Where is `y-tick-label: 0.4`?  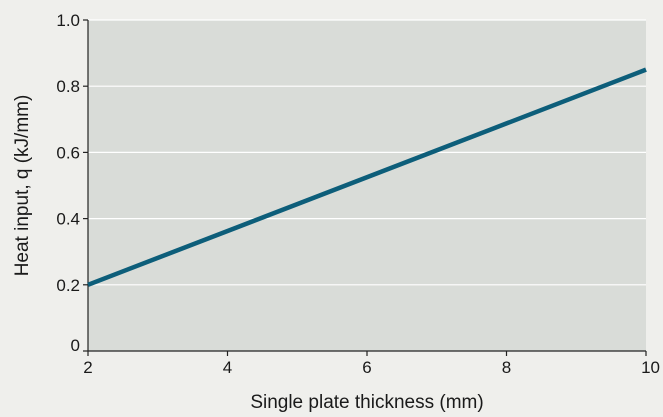 y-tick-label: 0.4 is located at coordinates (68, 219).